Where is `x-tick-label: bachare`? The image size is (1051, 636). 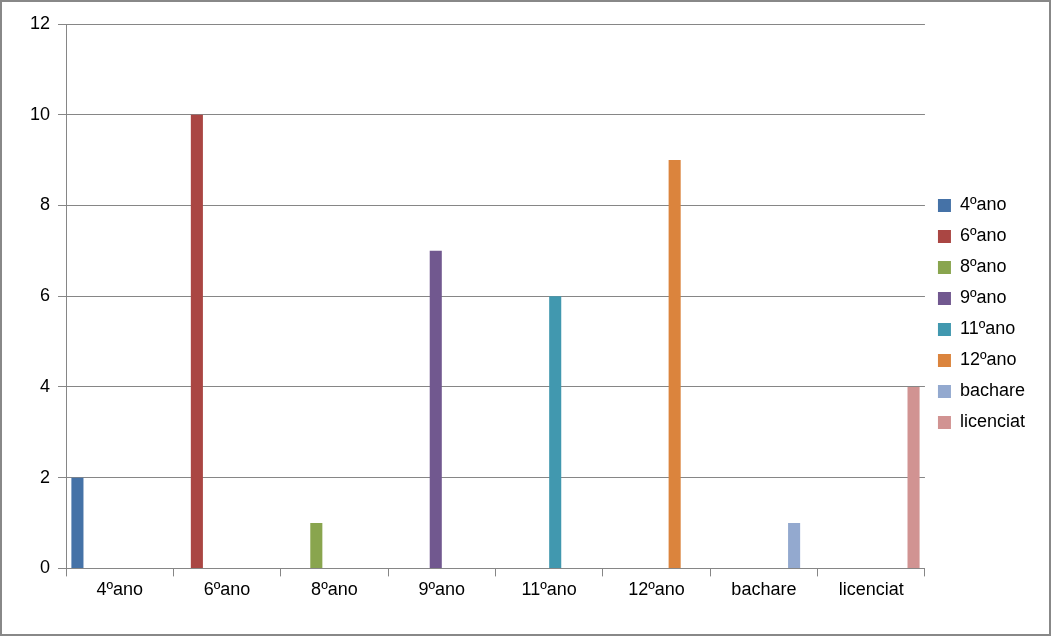
x-tick-label: bachare is located at coordinates (764, 589).